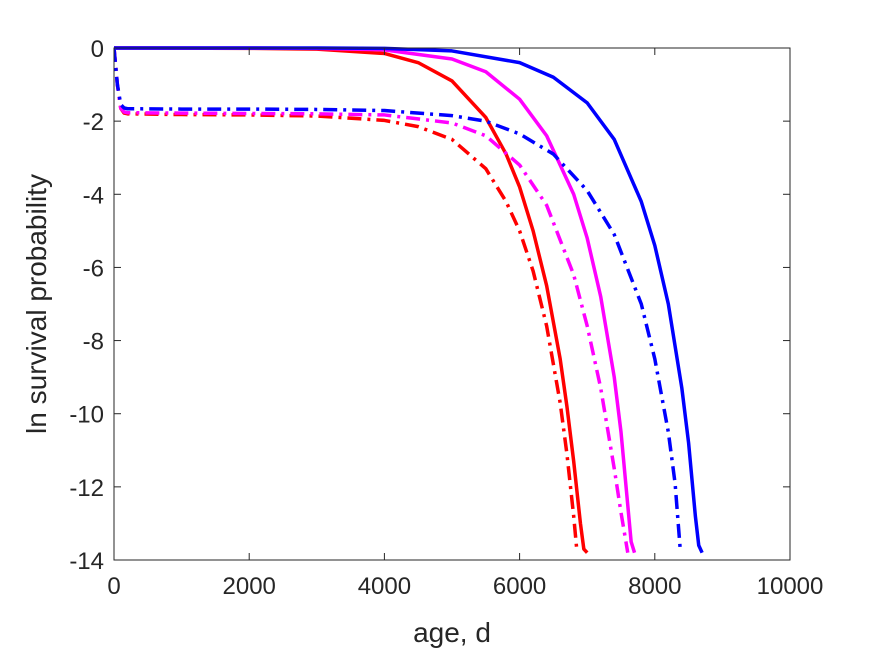 The height and width of the screenshot is (656, 875). What do you see at coordinates (93, 122) in the screenshot?
I see `y-tick-label: -2` at bounding box center [93, 122].